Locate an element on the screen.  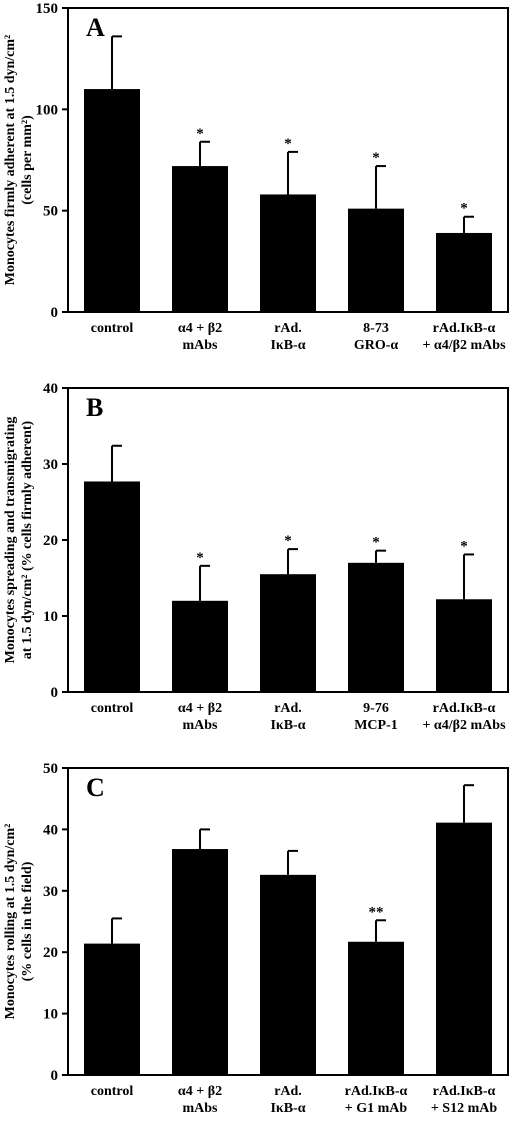
x-category-label-line: GRO-α is located at coordinates (376, 345).